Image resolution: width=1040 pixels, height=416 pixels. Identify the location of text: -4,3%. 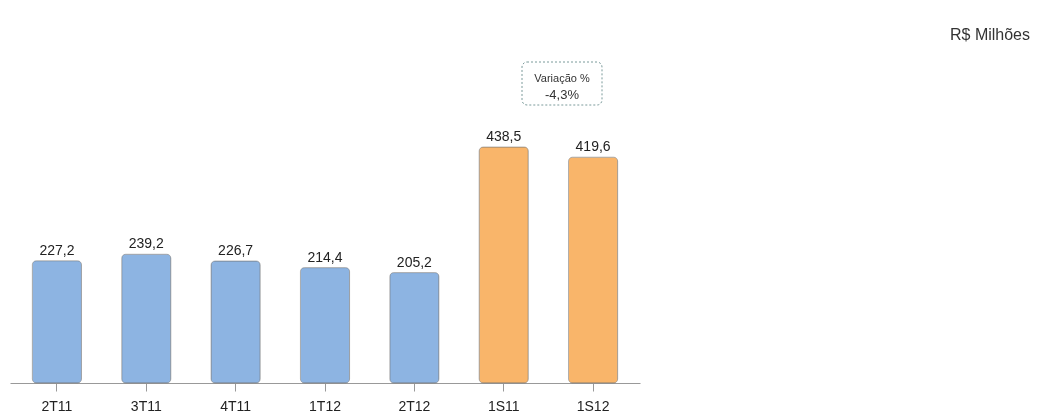
(562, 94).